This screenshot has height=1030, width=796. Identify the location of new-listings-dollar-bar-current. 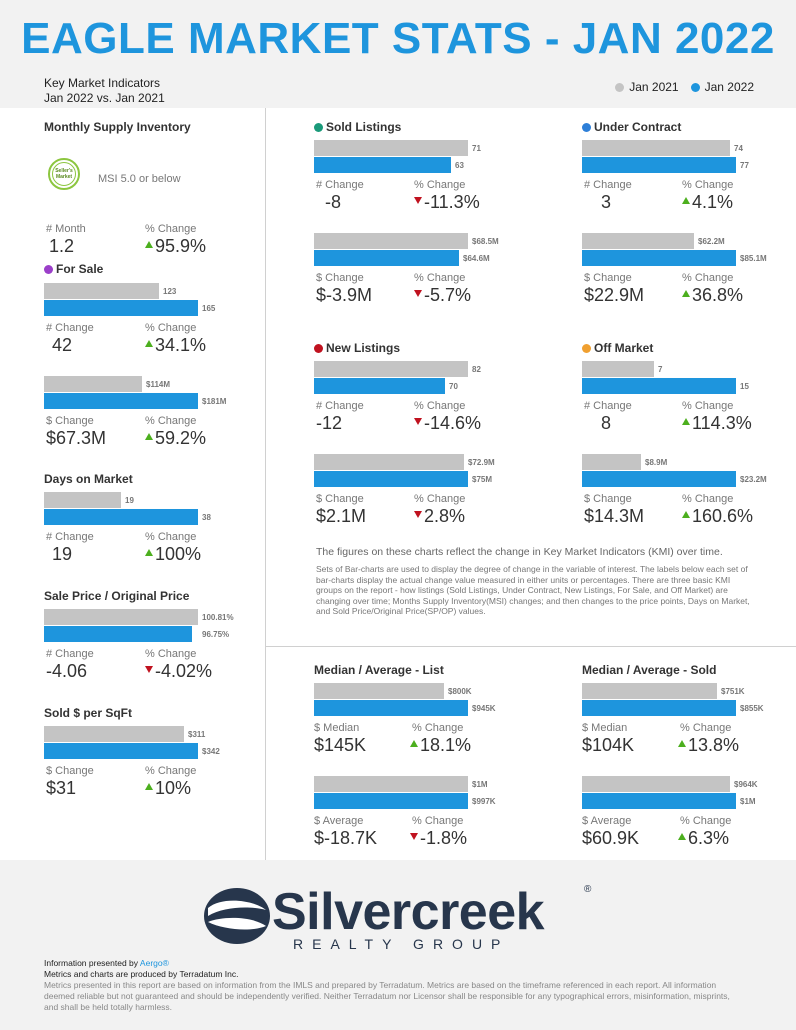
(391, 479).